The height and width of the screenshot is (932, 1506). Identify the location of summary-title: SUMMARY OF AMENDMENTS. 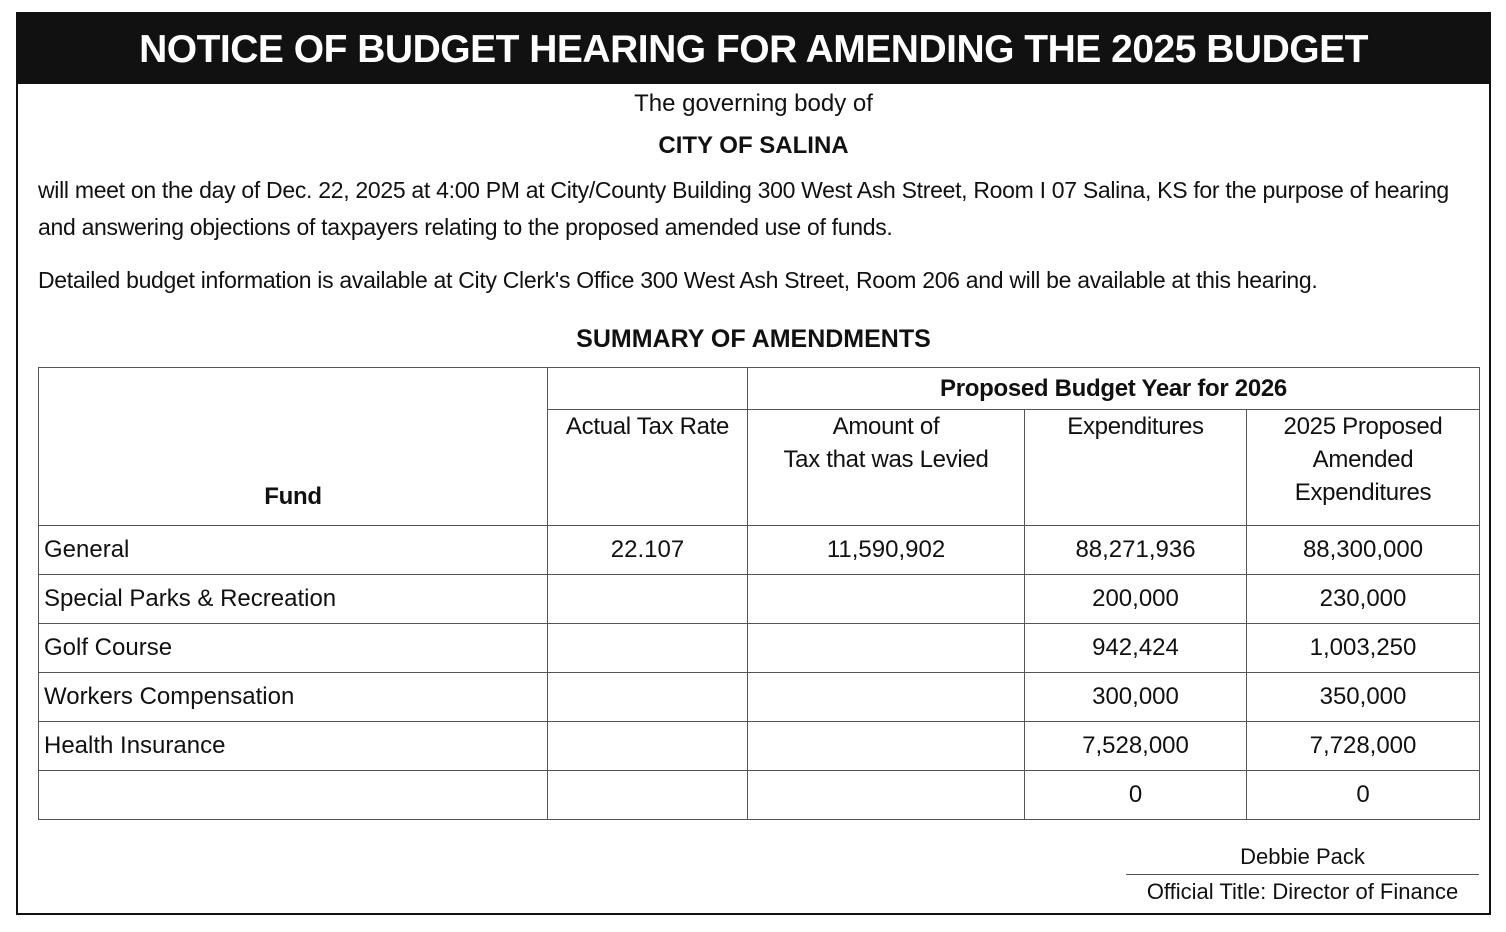
(753, 339).